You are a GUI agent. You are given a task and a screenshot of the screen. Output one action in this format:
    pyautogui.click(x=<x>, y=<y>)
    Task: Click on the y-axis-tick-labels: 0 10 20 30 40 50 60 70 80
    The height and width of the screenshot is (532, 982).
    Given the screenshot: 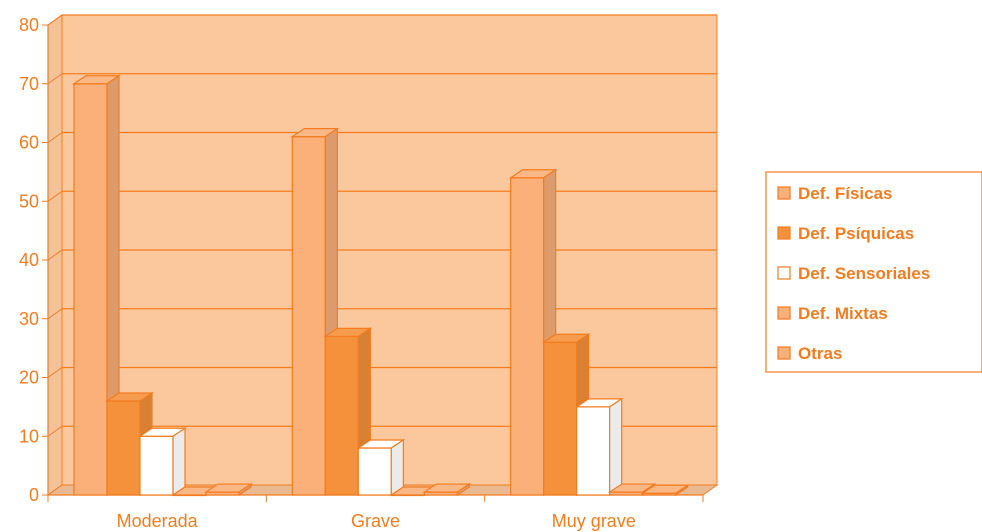 What is the action you would take?
    pyautogui.click(x=29, y=260)
    